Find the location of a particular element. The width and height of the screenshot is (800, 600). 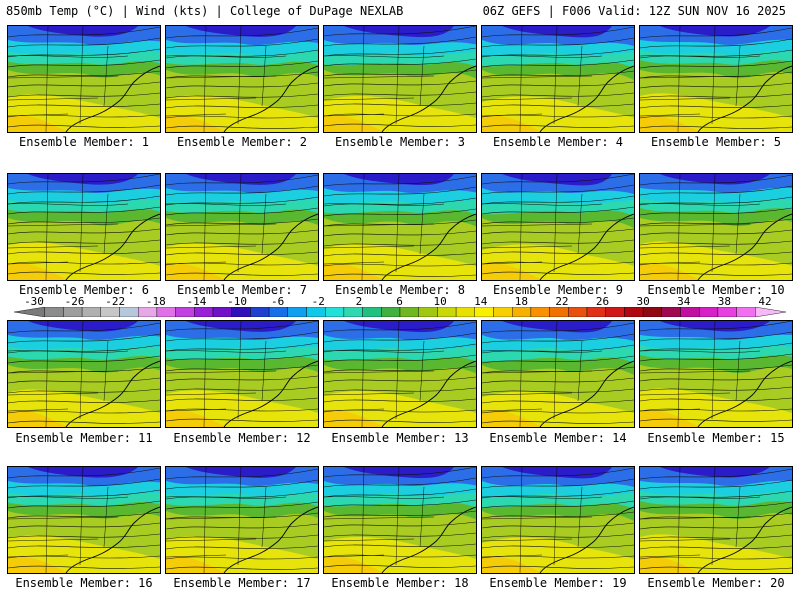

member-caption-2: Ensemble Member: 2 is located at coordinates (242, 142).